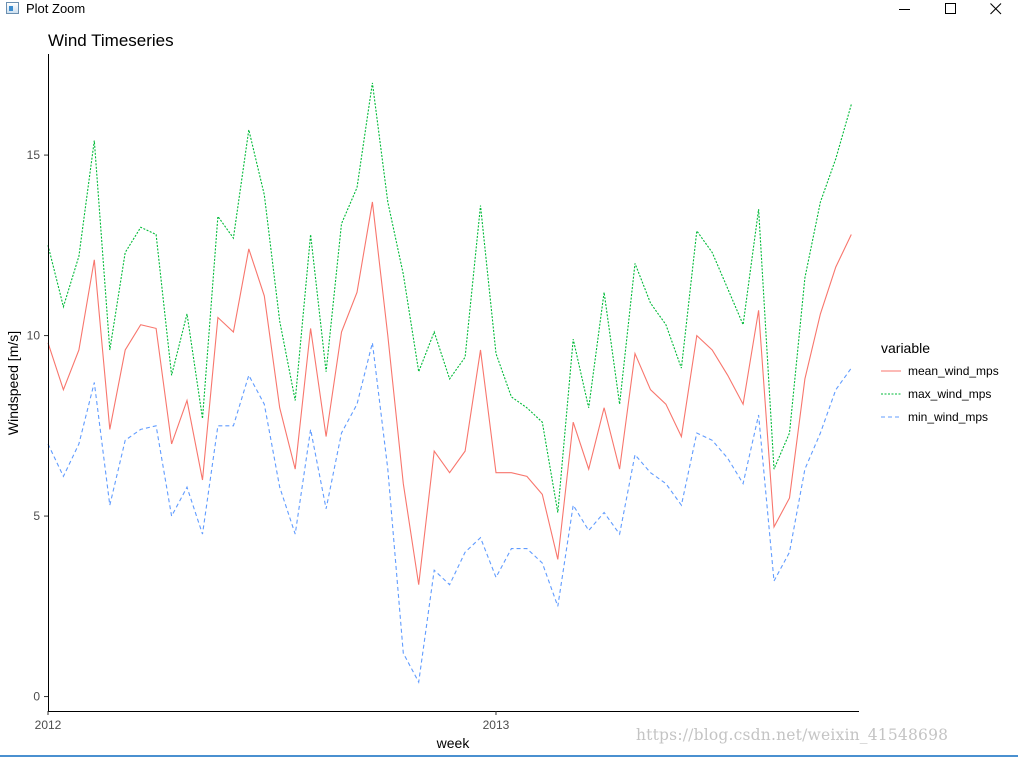  Describe the element at coordinates (949, 394) in the screenshot. I see `legend-label-max_wind_mps: max_wind_mps` at that location.